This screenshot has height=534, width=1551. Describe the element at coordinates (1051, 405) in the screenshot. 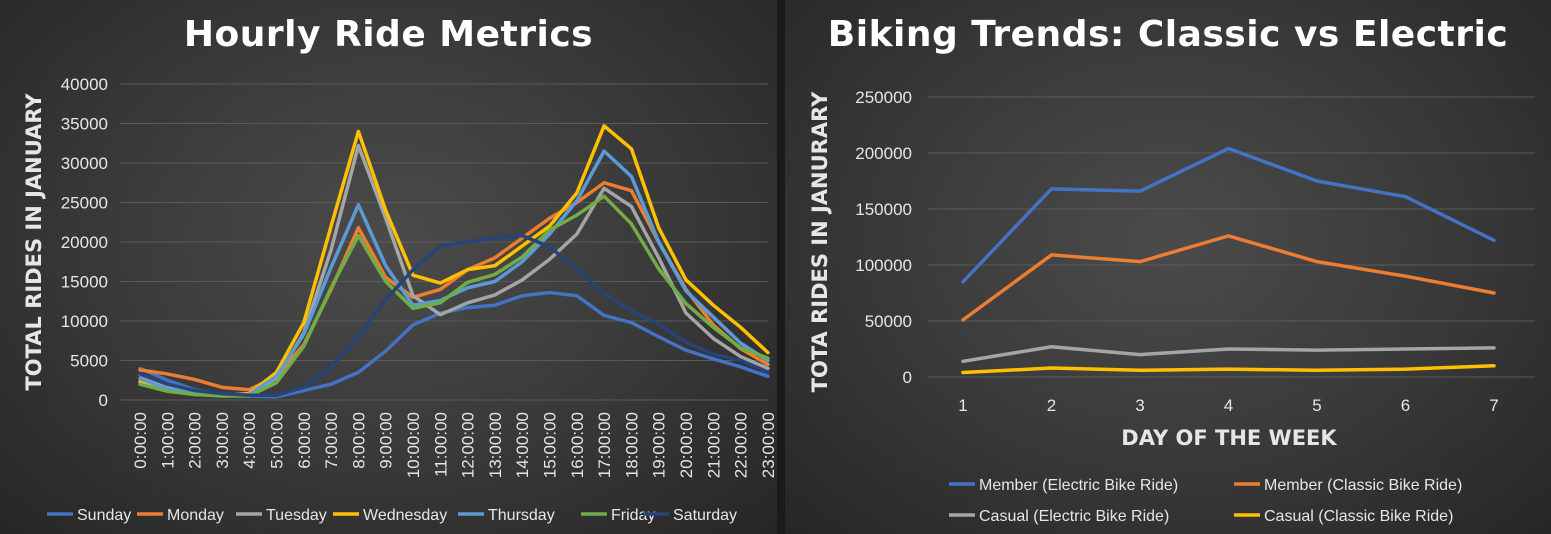

I see `x-tick-label: 2` at that location.